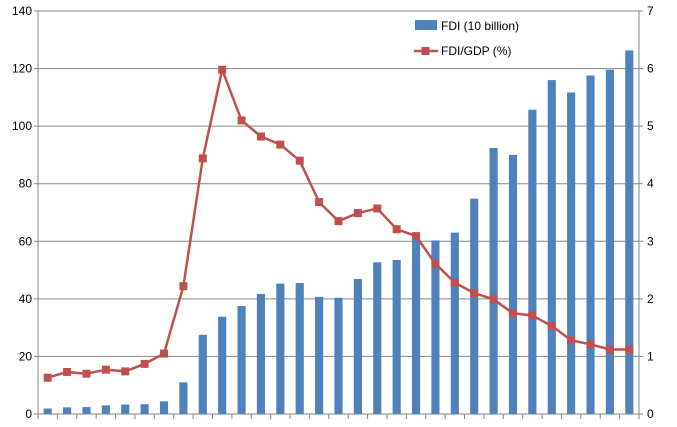  I want to click on legend-bar-swatch, so click(426, 25).